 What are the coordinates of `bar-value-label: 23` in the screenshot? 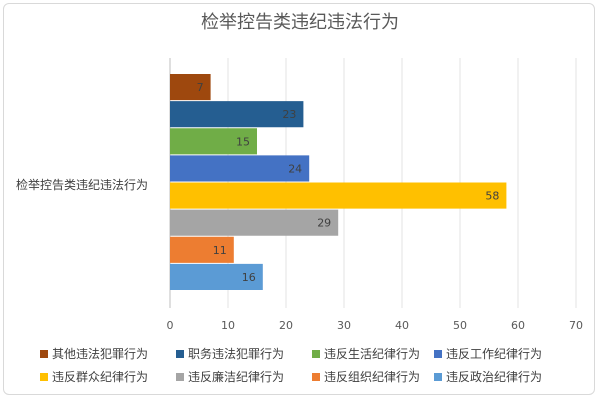 It's located at (289, 114).